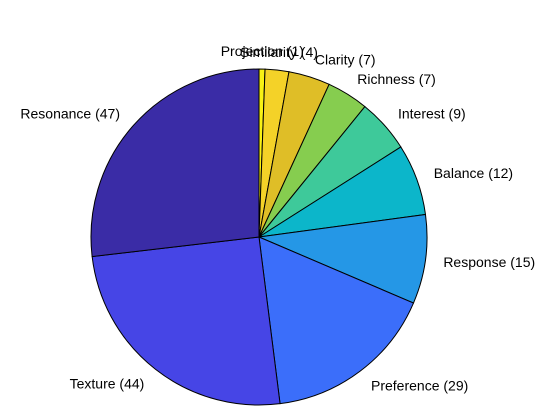 Image resolution: width=550 pixels, height=410 pixels. Describe the element at coordinates (175, 163) in the screenshot. I see `pie-slice-resonance` at that location.